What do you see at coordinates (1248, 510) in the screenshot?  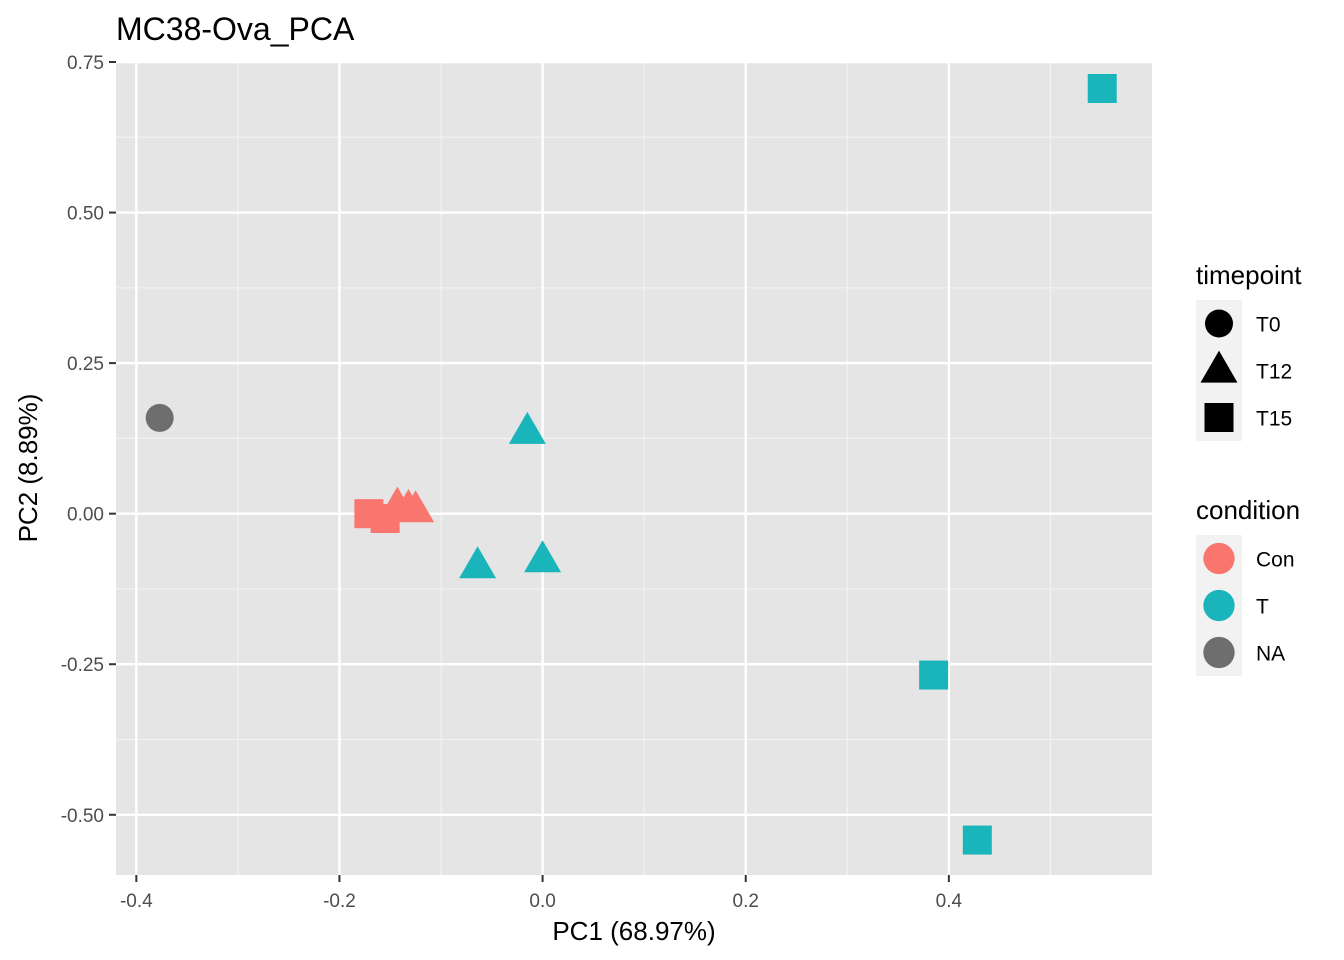 I see `legend-title: condition` at bounding box center [1248, 510].